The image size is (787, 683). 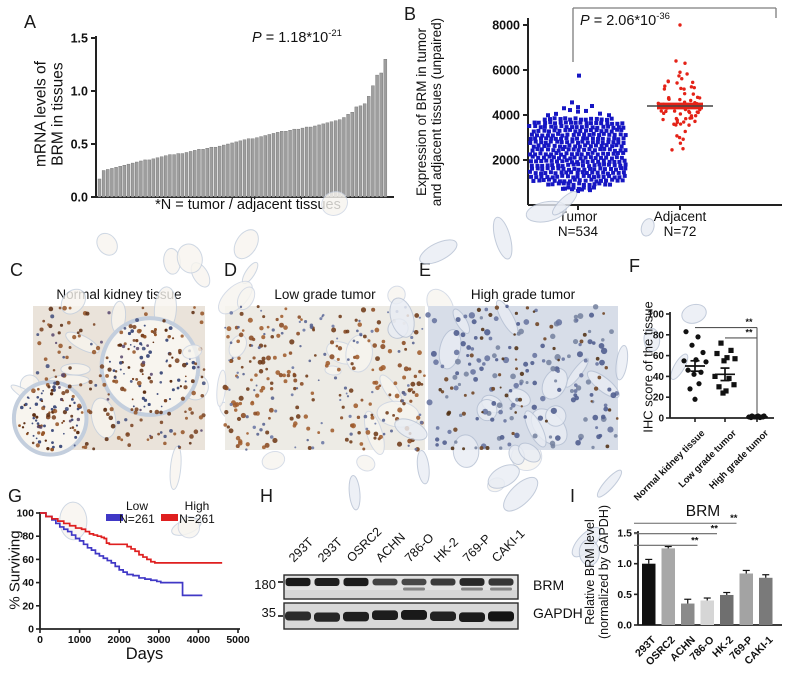 What do you see at coordinates (695, 365) in the screenshot?
I see `group-points` at bounding box center [695, 365].